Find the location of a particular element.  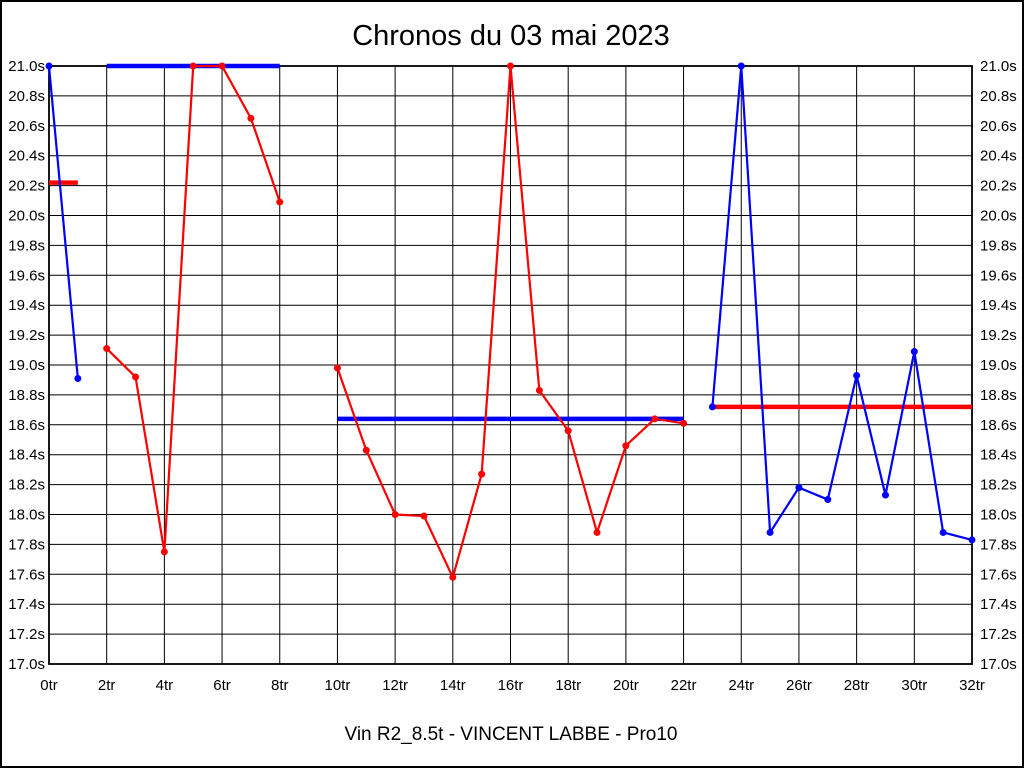

x-tick-label: 26tr is located at coordinates (799, 685).